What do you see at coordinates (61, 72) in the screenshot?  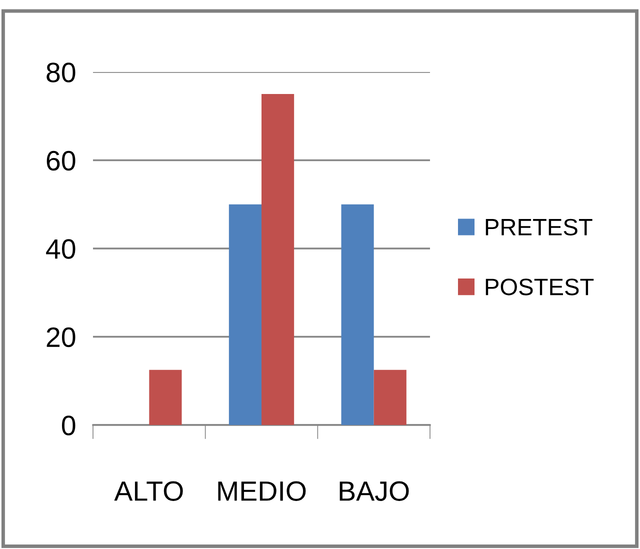 I see `y-tick-label: 80` at bounding box center [61, 72].